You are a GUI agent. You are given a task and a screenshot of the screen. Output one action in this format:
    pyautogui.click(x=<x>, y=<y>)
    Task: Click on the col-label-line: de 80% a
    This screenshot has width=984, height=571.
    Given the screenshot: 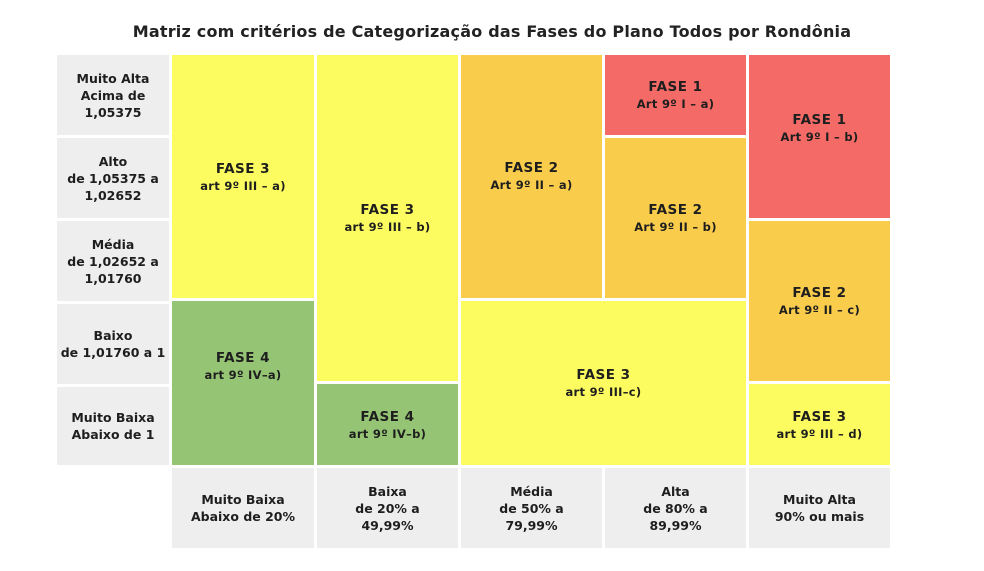 What is the action you would take?
    pyautogui.click(x=675, y=508)
    